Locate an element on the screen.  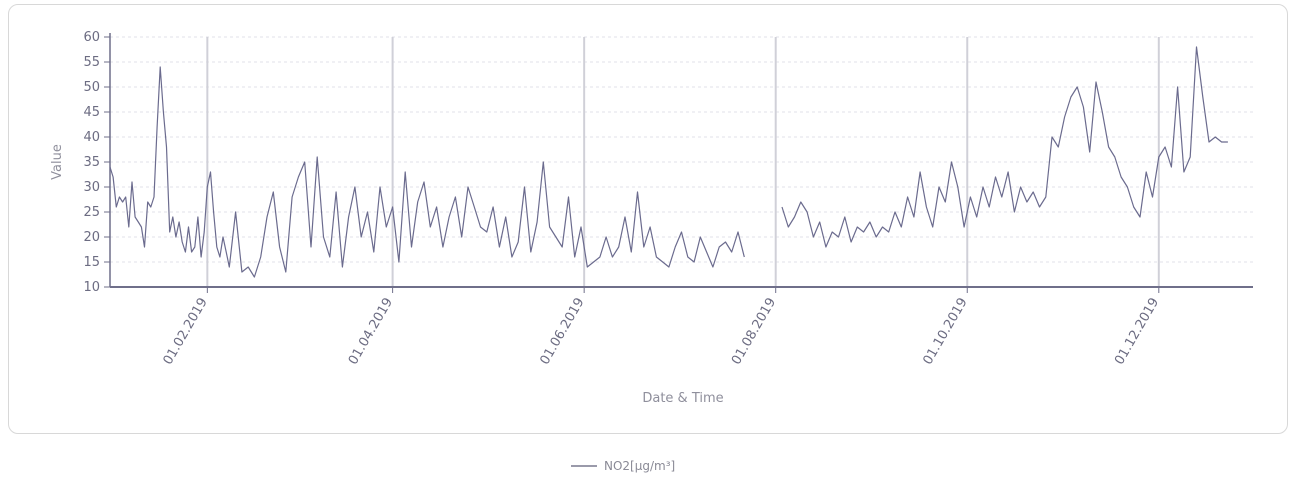
y-tick-label: 25 is located at coordinates (91, 212).